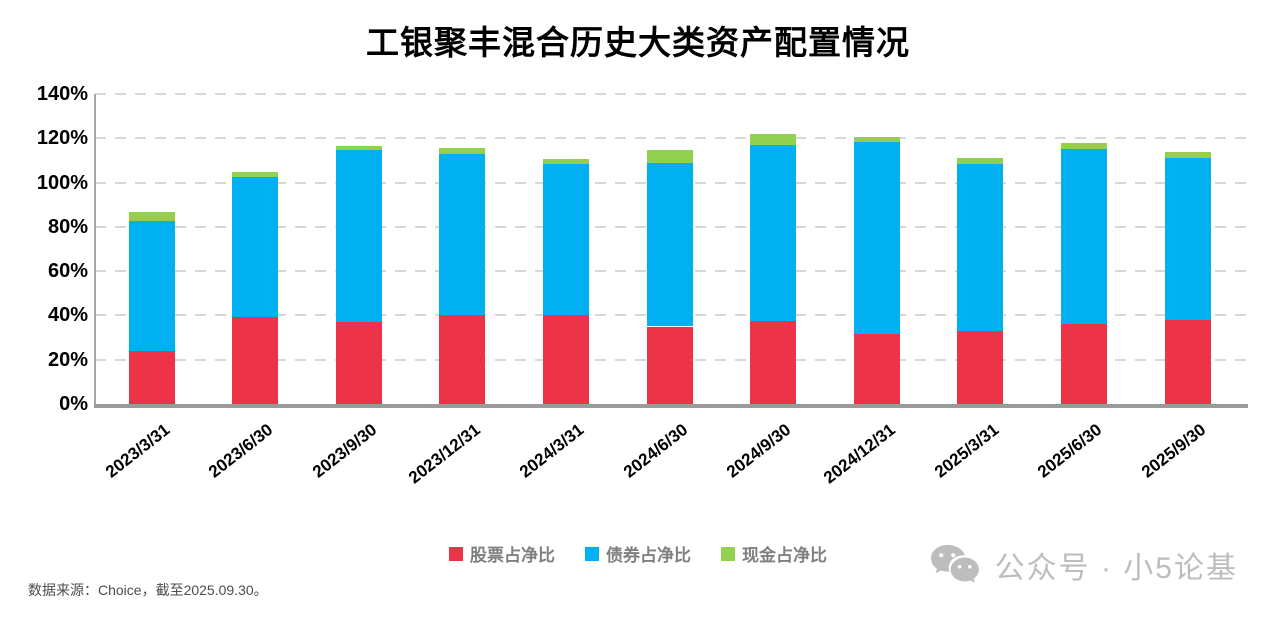 This screenshot has width=1276, height=619. I want to click on y-axis-tick-label: 60%, so click(67, 271).